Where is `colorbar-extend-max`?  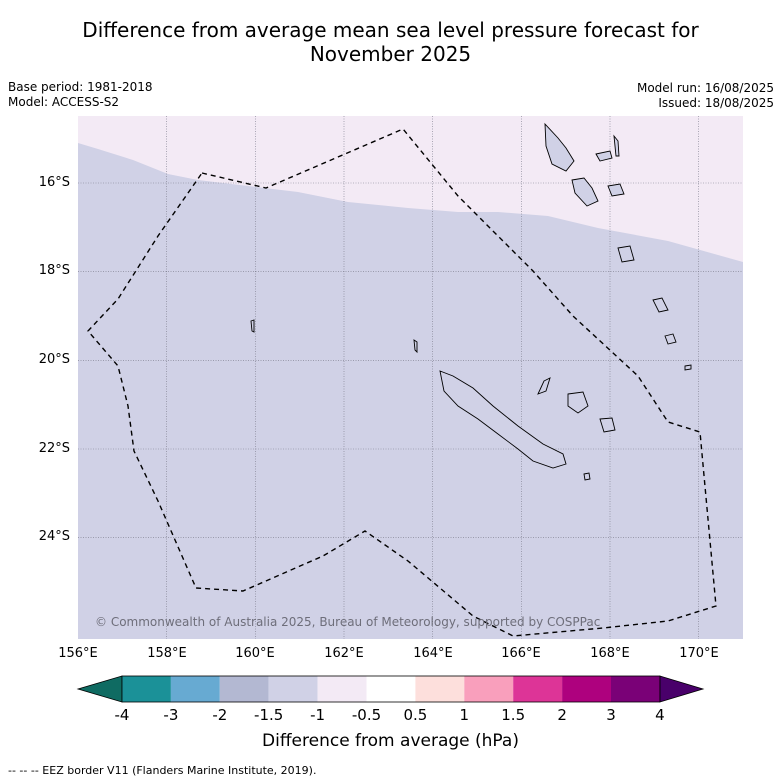 colorbar-extend-max is located at coordinates (682, 689).